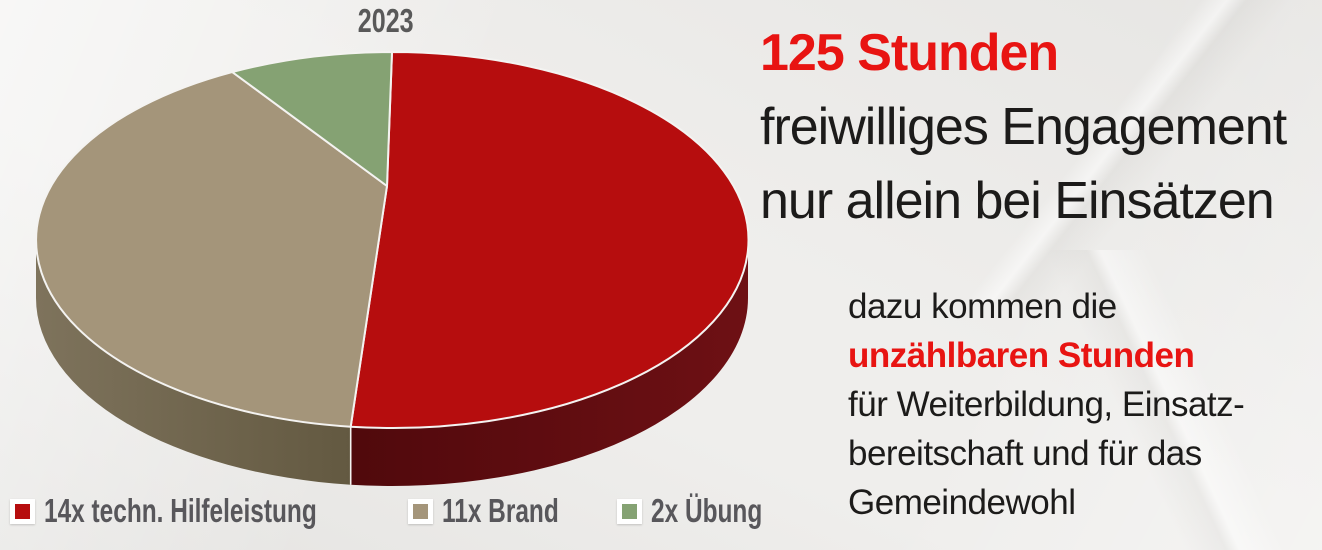 The height and width of the screenshot is (550, 1322). I want to click on headline-line2: freiwilliges Engagement, so click(1023, 127).